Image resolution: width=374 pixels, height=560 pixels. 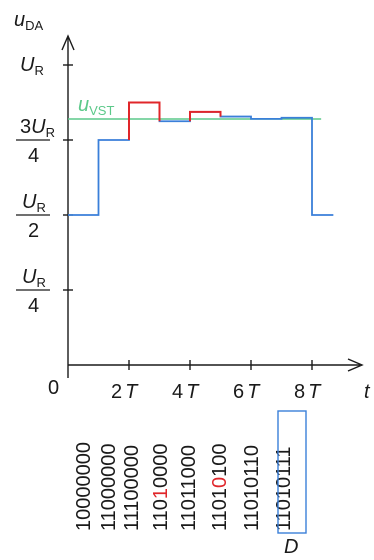 I want to click on result-box, so click(x=292, y=472).